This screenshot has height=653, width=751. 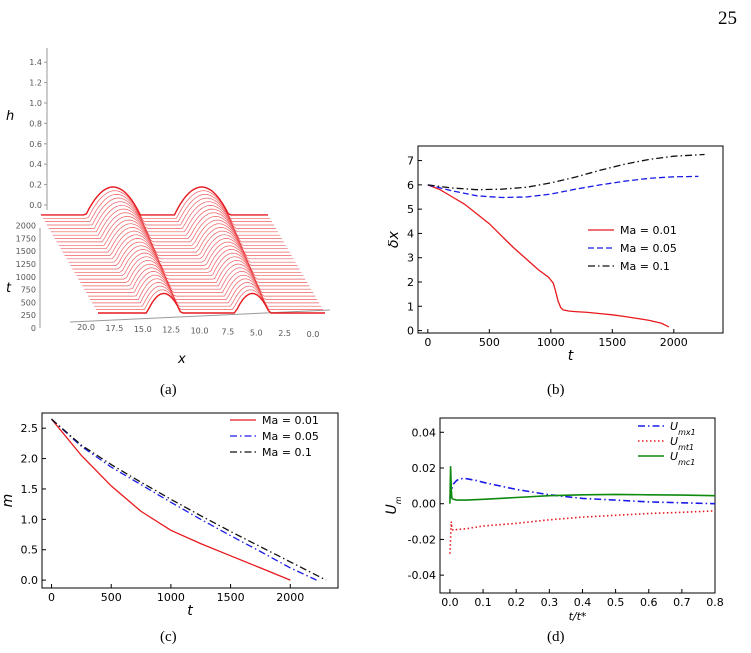 What do you see at coordinates (35, 83) in the screenshot?
I see `h-tick-label-6: 1.2` at bounding box center [35, 83].